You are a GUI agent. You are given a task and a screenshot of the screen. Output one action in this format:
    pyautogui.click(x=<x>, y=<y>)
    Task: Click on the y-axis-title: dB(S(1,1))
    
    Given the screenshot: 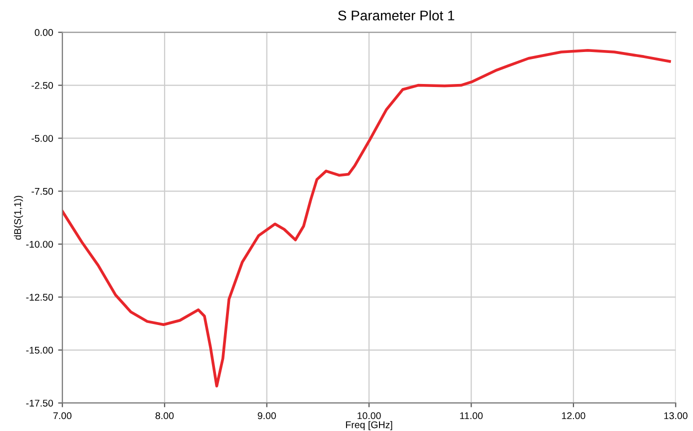 What is the action you would take?
    pyautogui.click(x=18, y=218)
    